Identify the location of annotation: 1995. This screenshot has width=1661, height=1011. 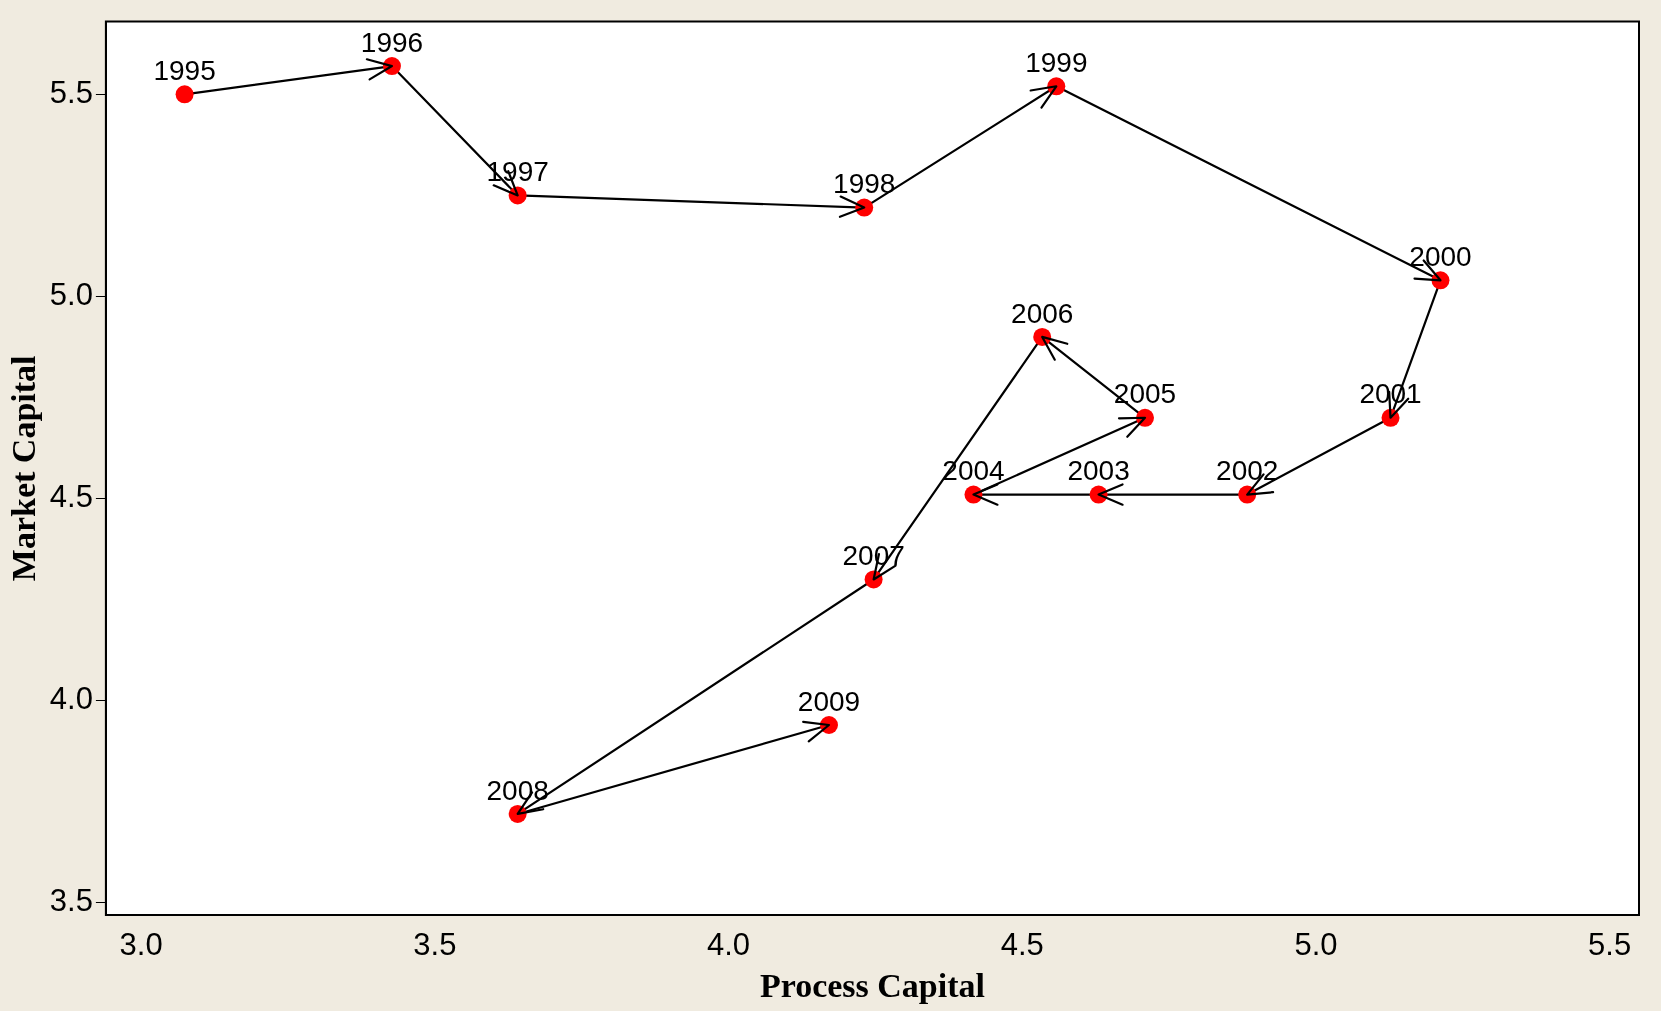
(184, 71).